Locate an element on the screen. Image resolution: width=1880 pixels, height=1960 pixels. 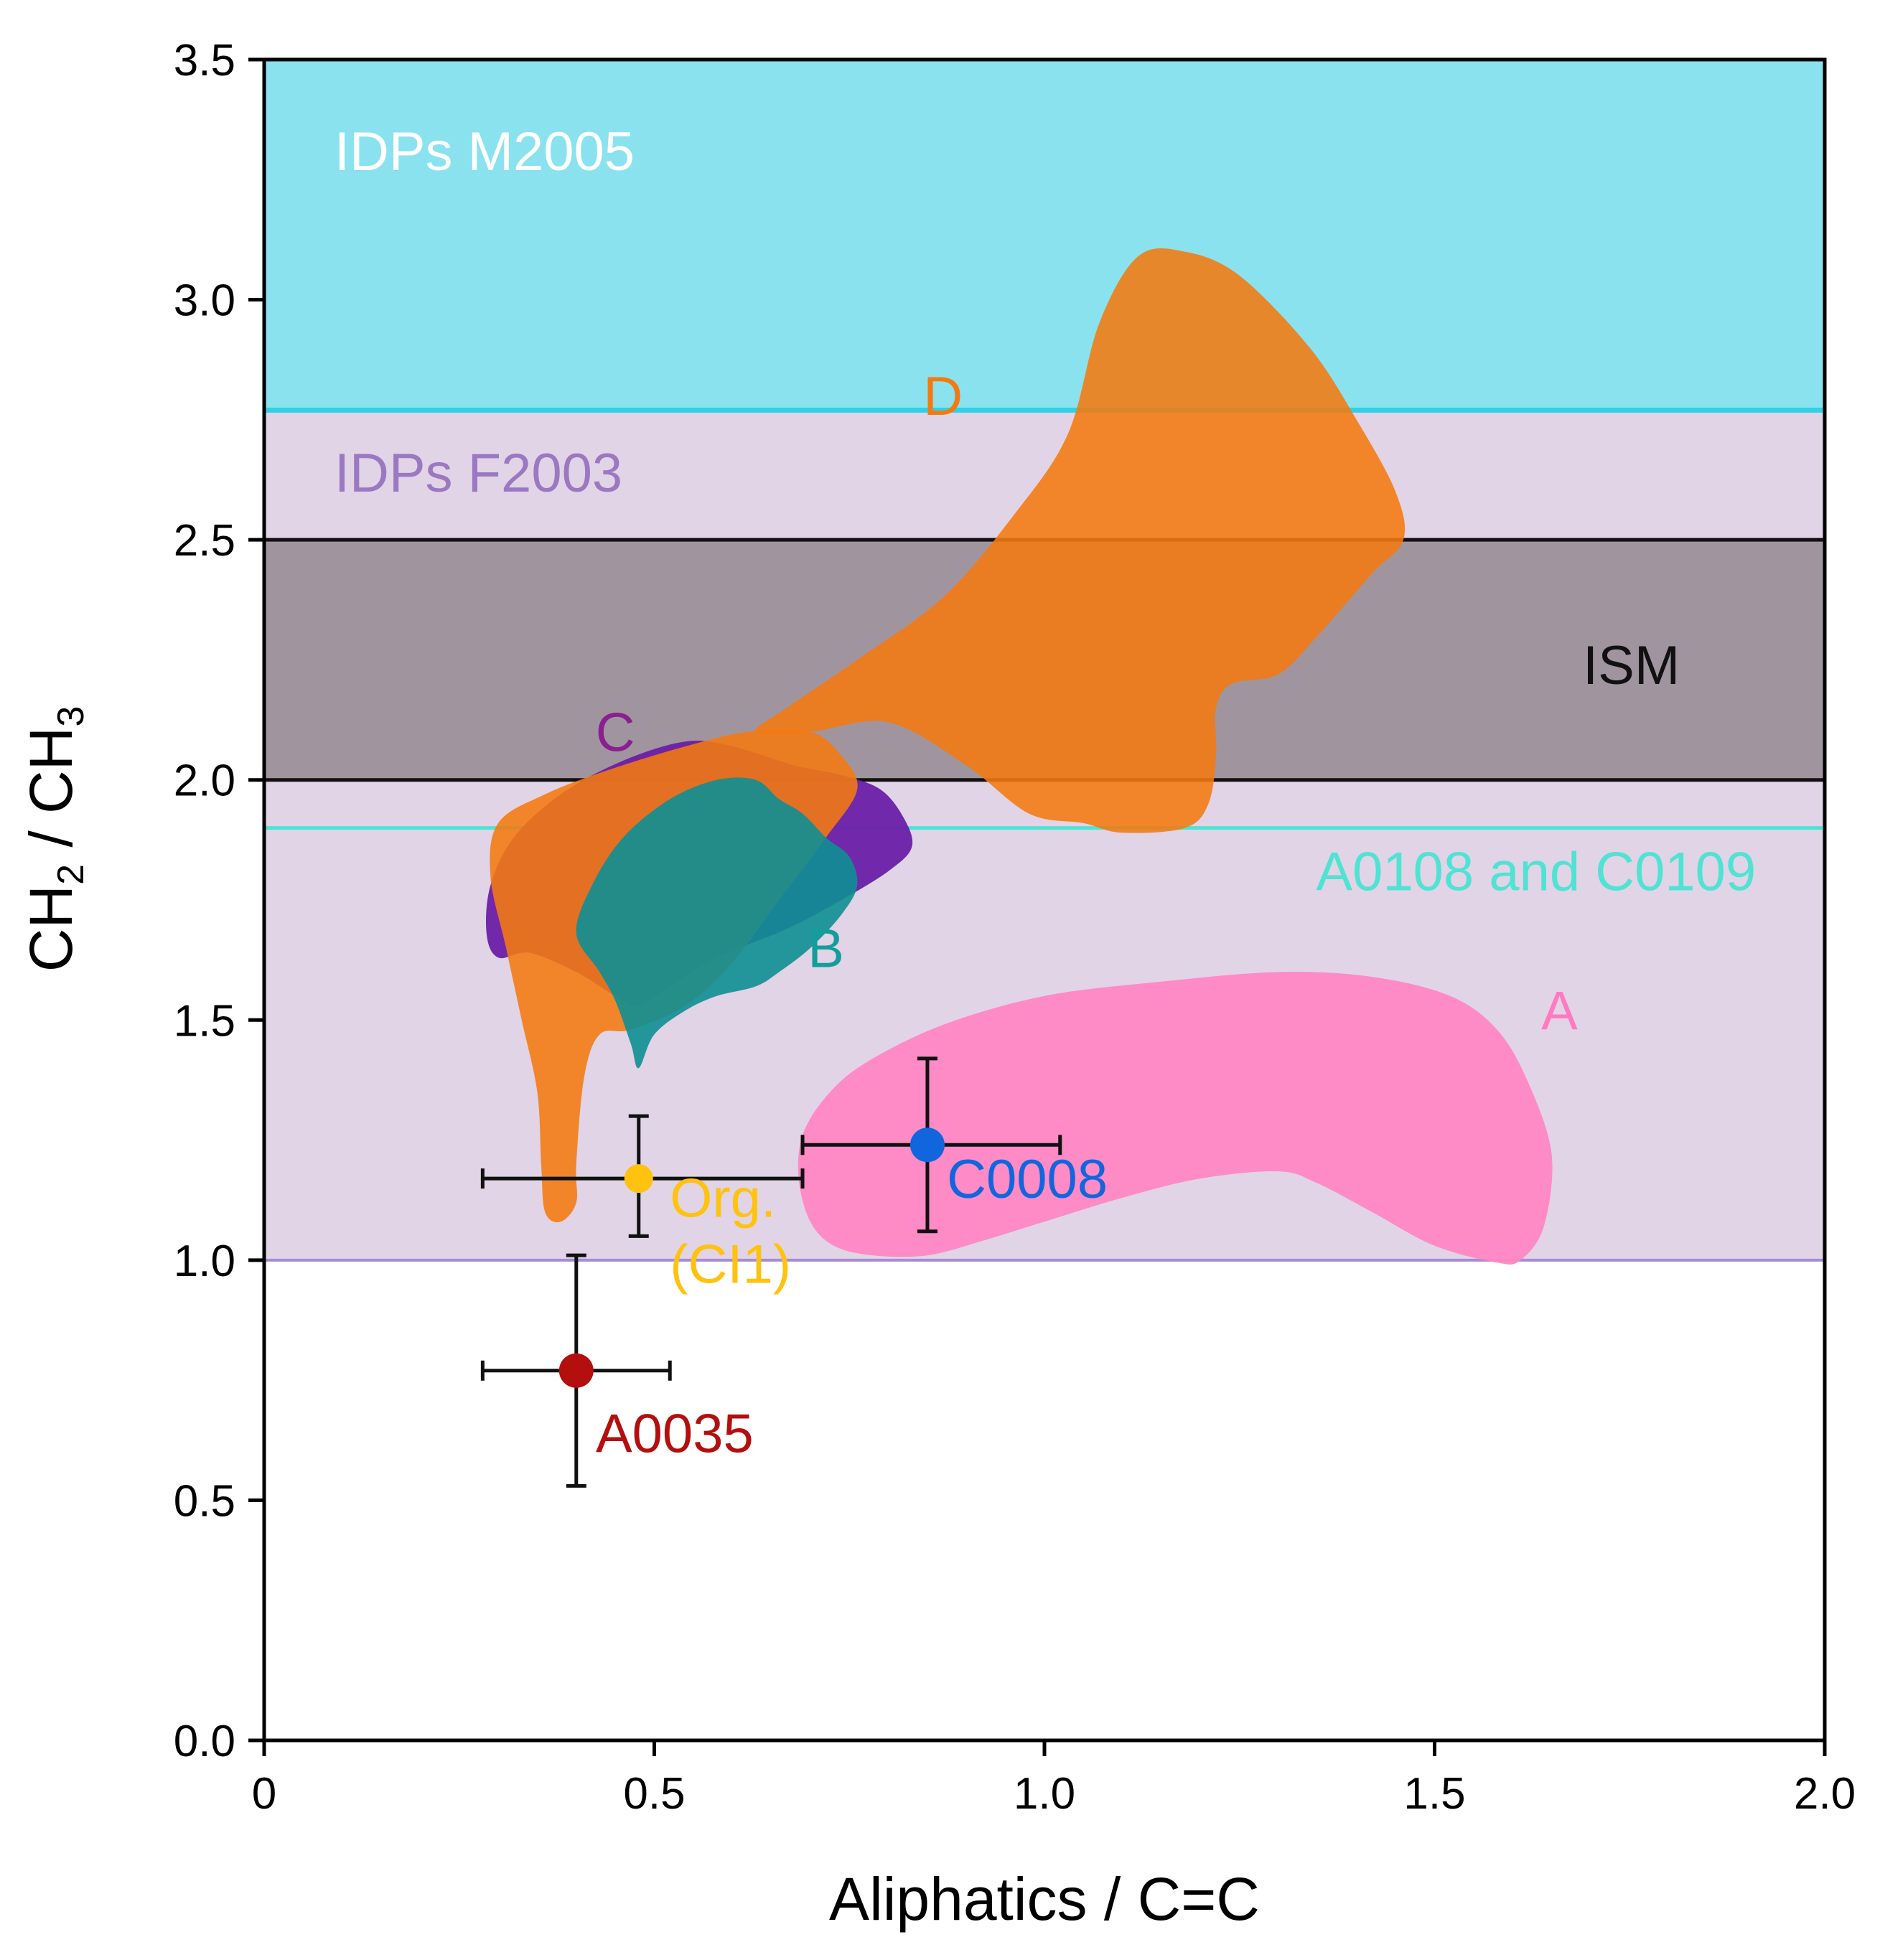
band-label-ism: ISM is located at coordinates (1632, 665).